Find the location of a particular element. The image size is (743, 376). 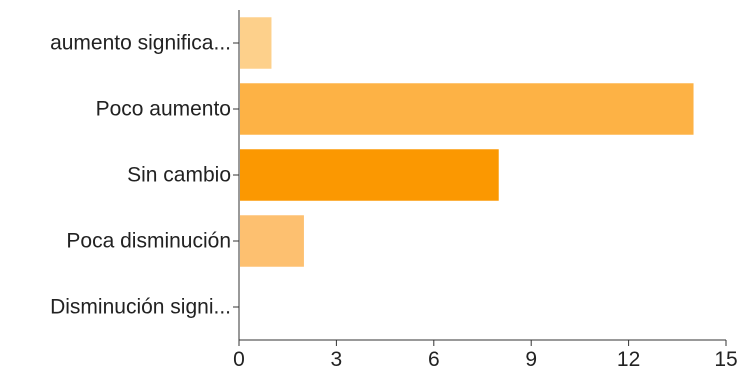

x-tick-label-5: 15 is located at coordinates (725, 359).